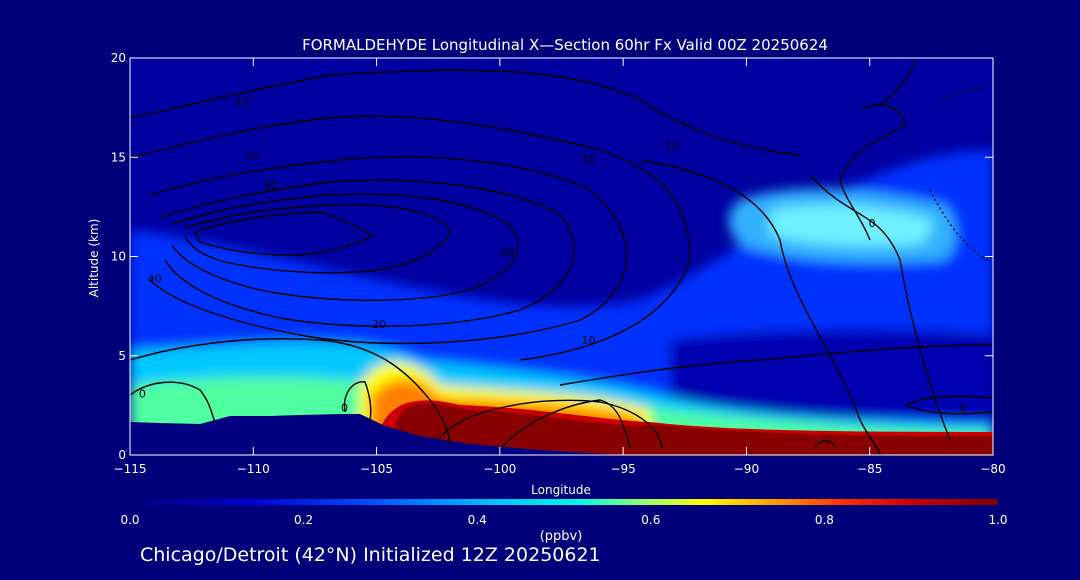  What do you see at coordinates (960, 226) in the screenshot?
I see `contour-line-dotted` at bounding box center [960, 226].